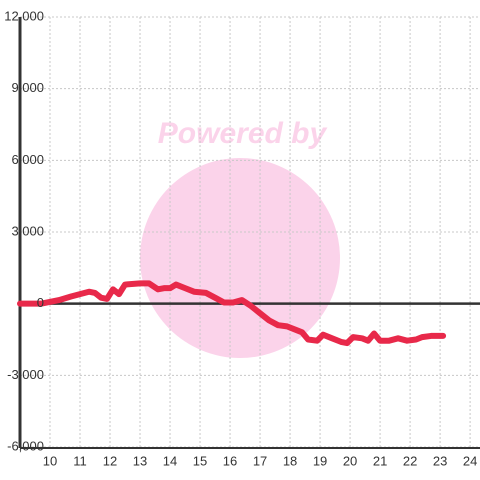  I want to click on x-tick-label: 19, so click(320, 460).